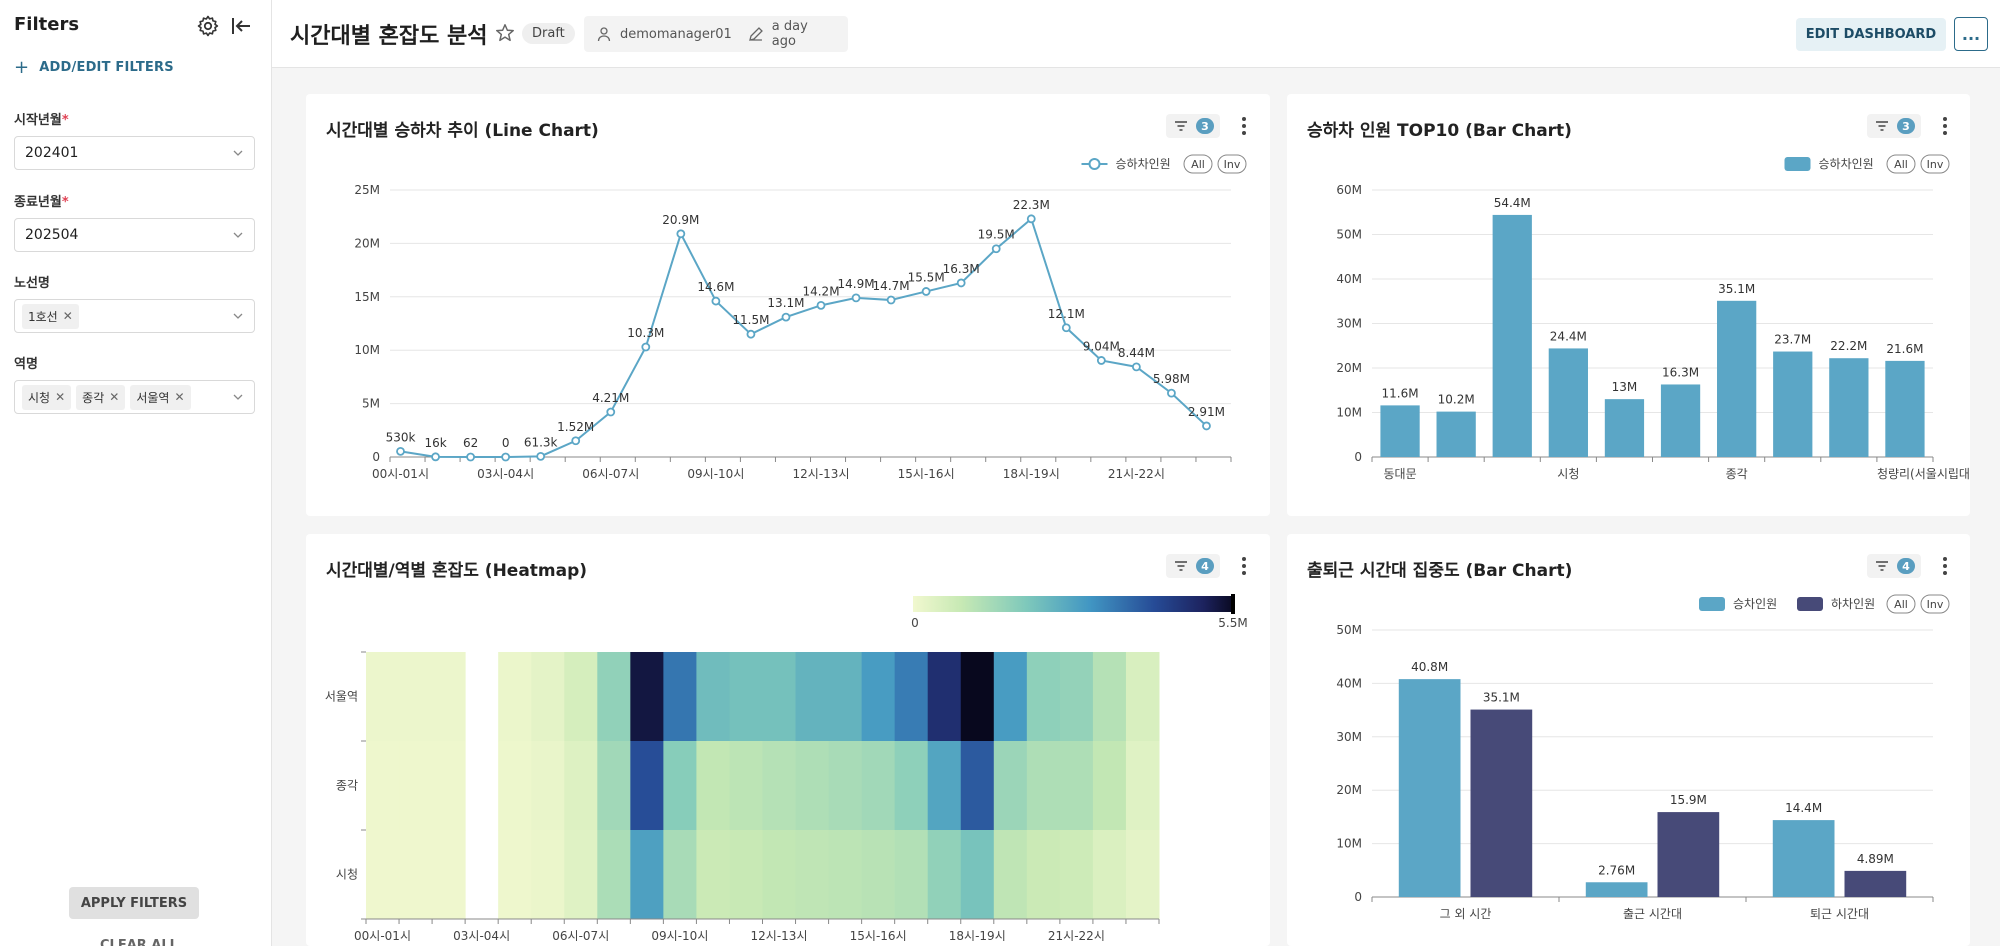 The image size is (2000, 946). Describe the element at coordinates (208, 26) in the screenshot. I see `gear-icon` at that location.